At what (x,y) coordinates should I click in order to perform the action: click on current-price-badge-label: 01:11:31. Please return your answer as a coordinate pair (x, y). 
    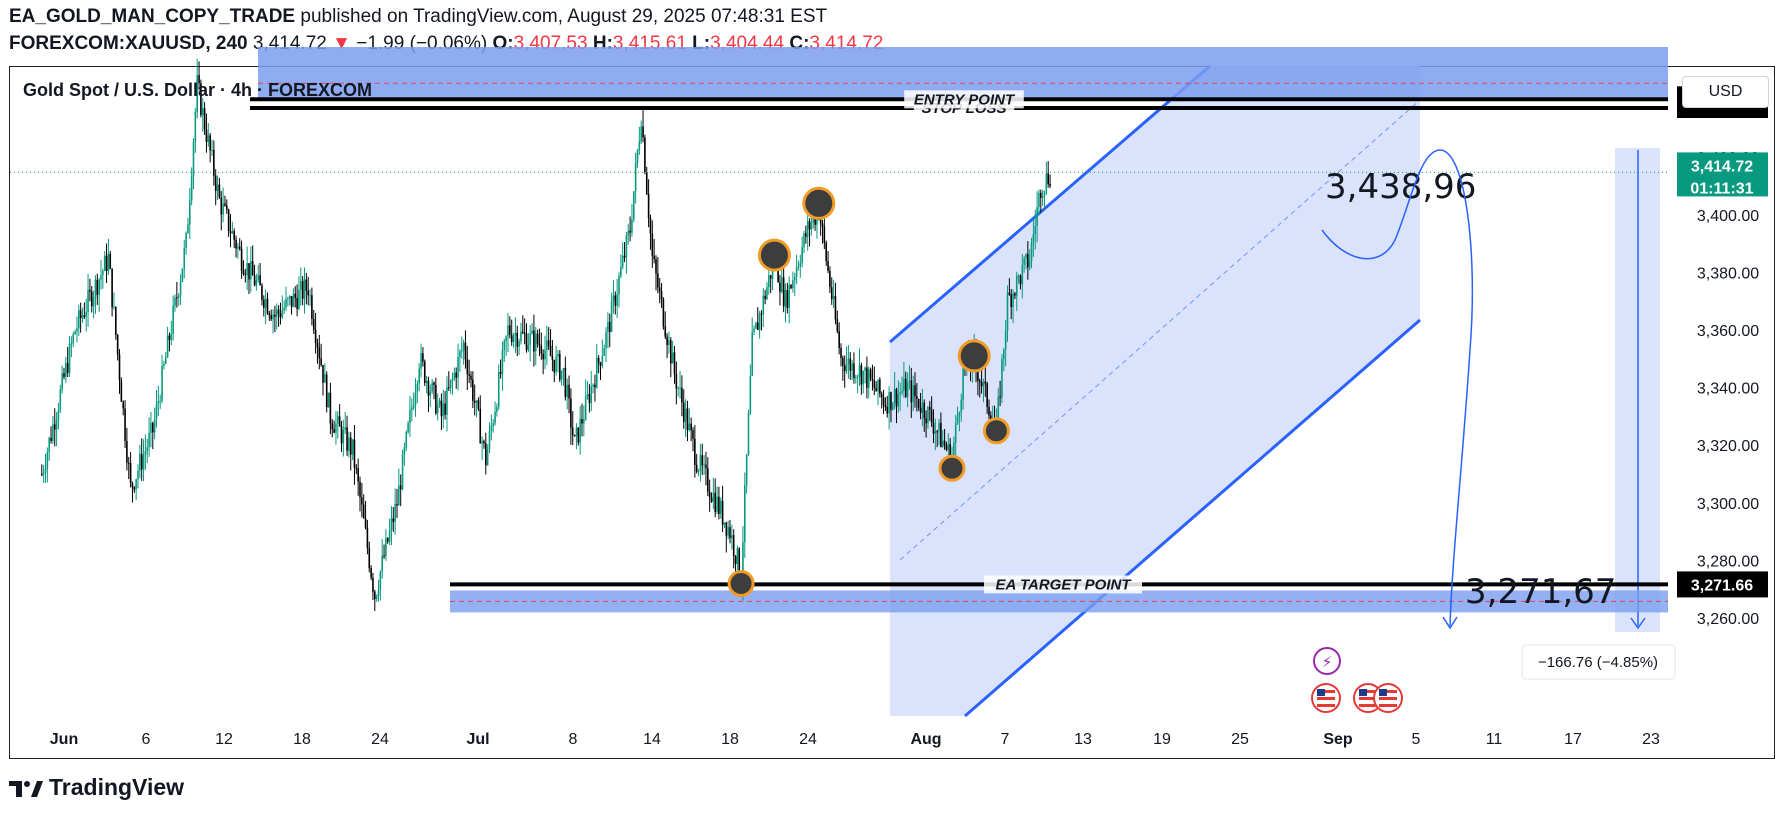
    Looking at the image, I should click on (1721, 188).